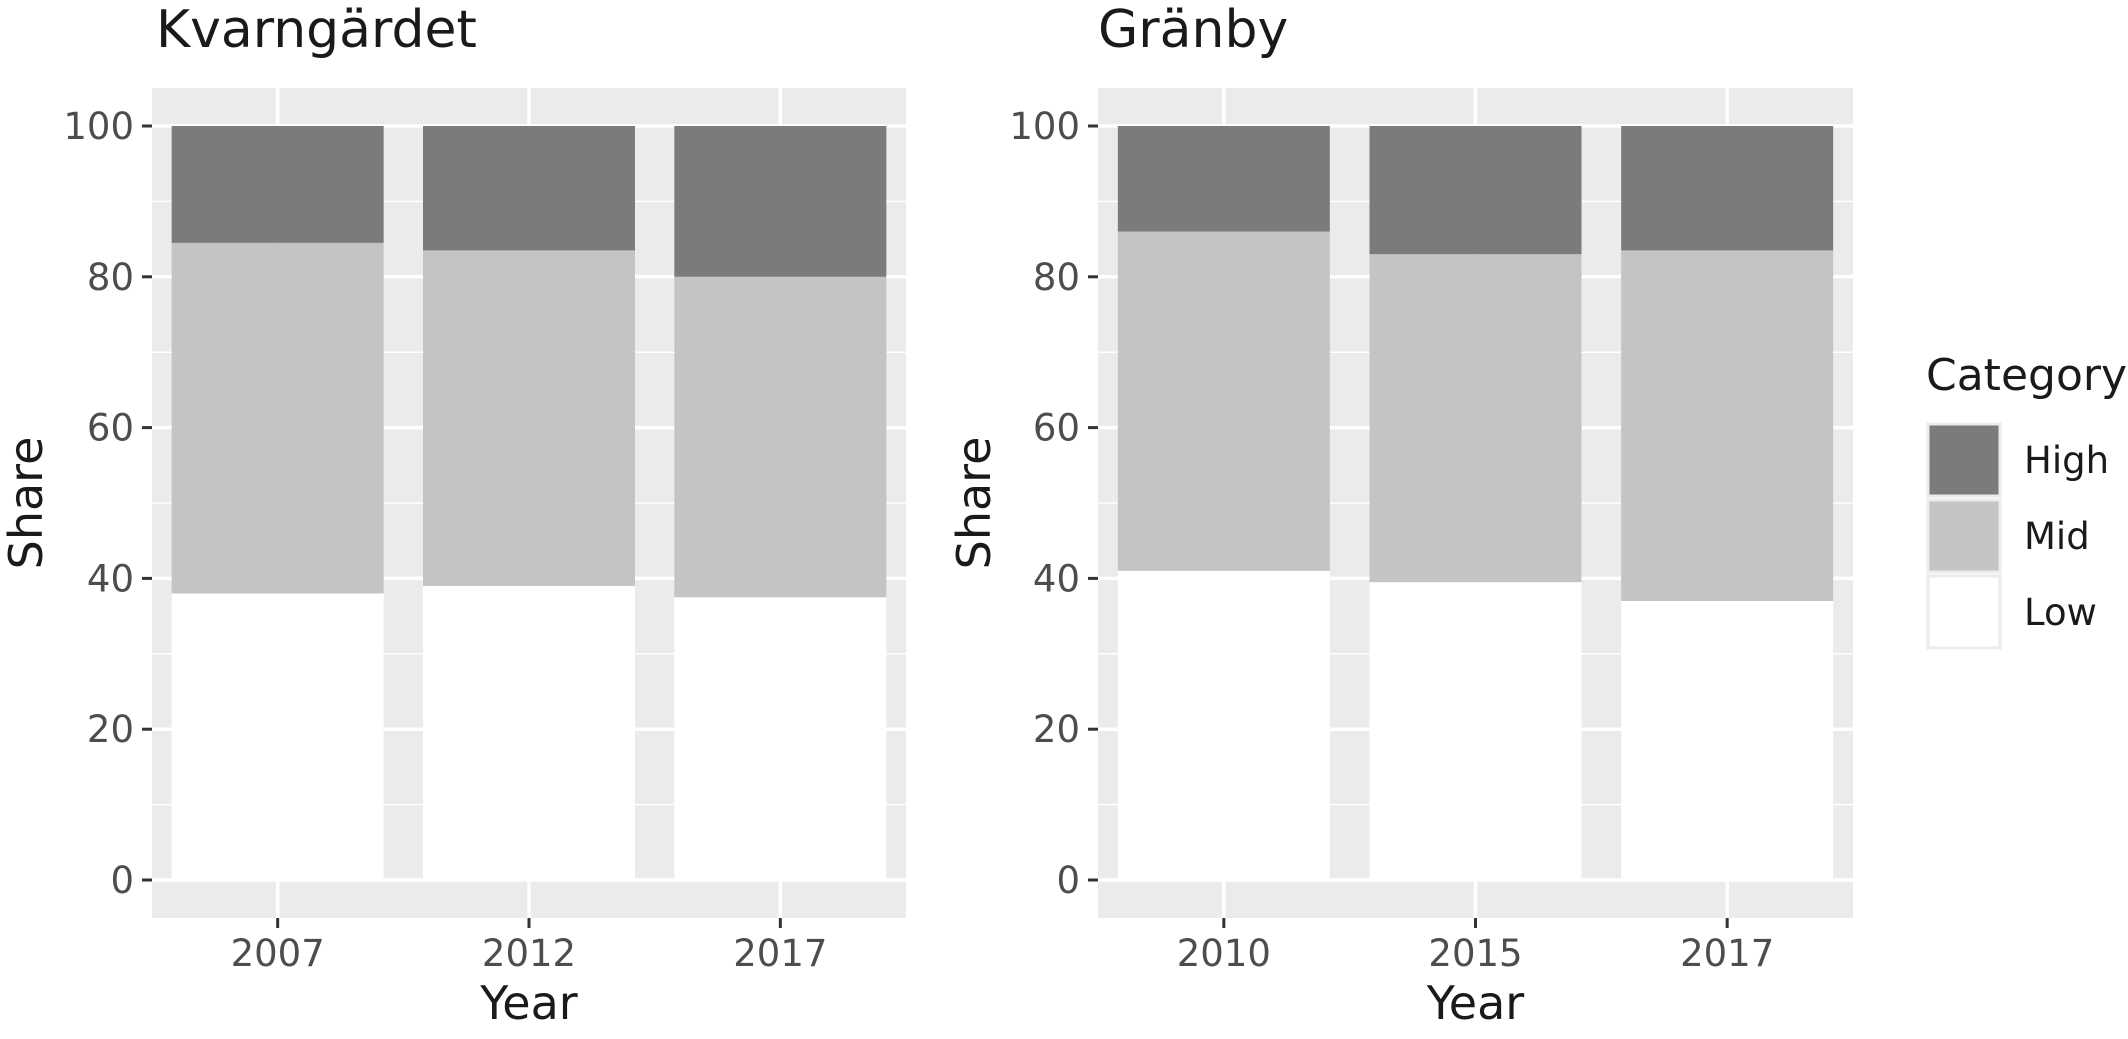 This screenshot has width=2128, height=1039. I want to click on bar-mid-2010, so click(1223, 401).